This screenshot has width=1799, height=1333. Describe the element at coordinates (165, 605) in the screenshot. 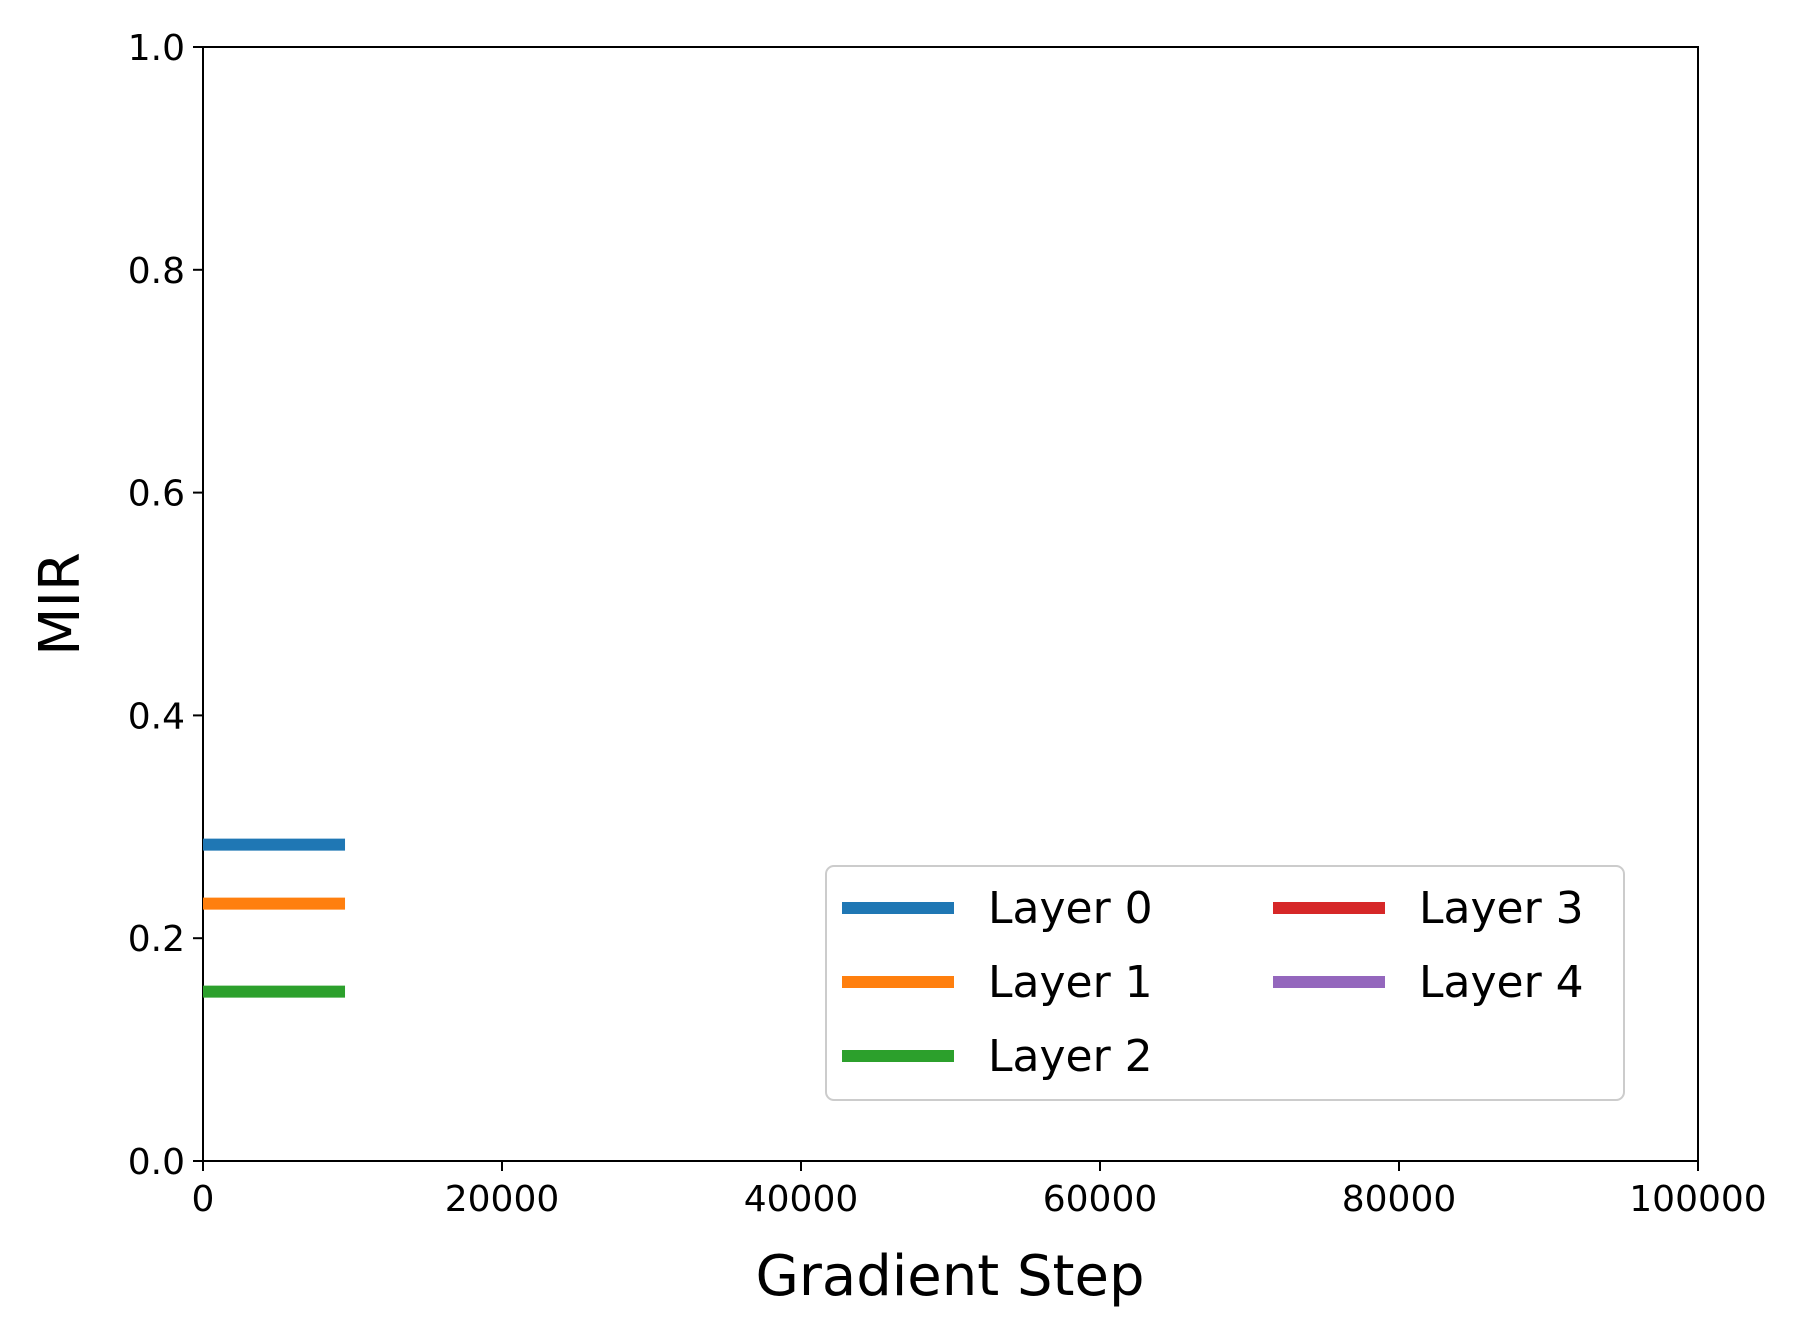

I see `y-axis-ticks: 0.0 0.2 0.4 0.6 0.8 1.0` at that location.